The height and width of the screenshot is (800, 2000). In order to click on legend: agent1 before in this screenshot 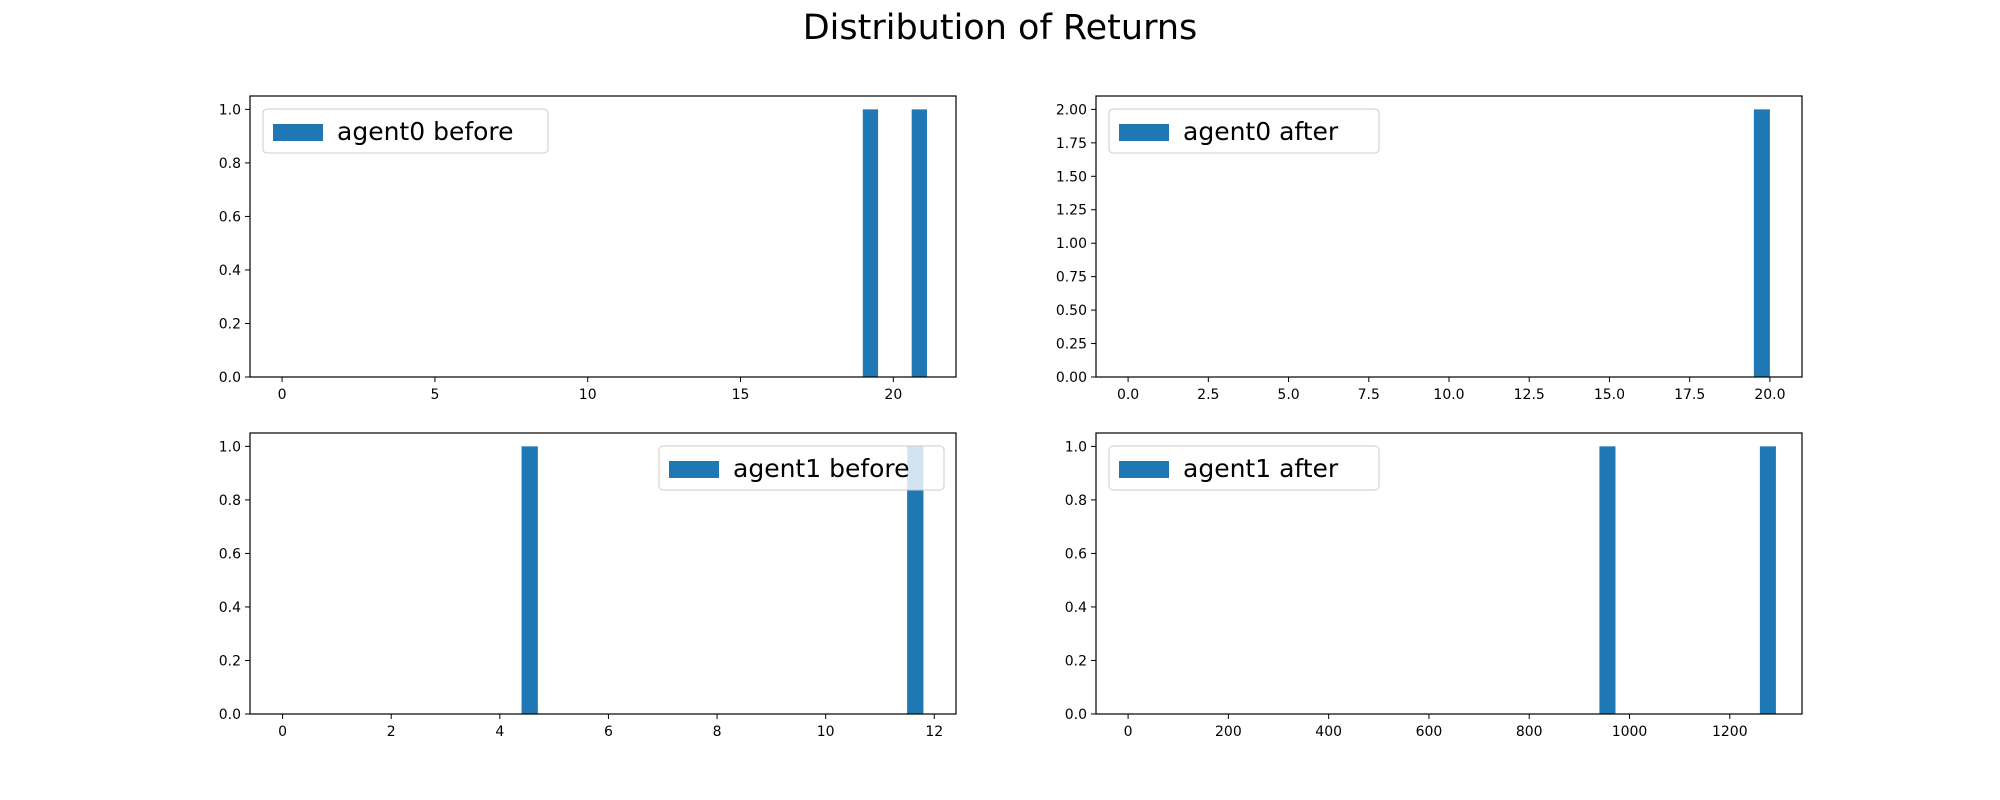, I will do `click(801, 468)`.